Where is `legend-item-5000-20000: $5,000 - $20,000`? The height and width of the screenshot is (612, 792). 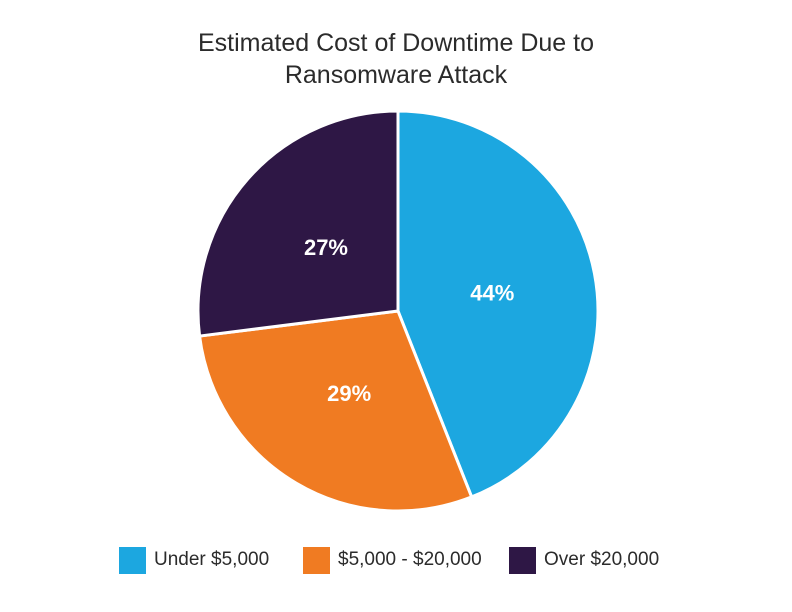 legend-item-5000-20000: $5,000 - $20,000 is located at coordinates (392, 560).